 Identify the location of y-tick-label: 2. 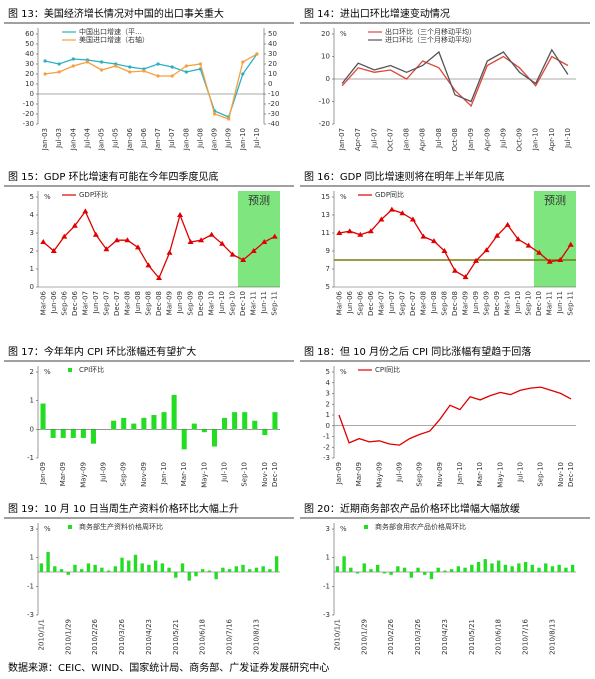
(32, 372).